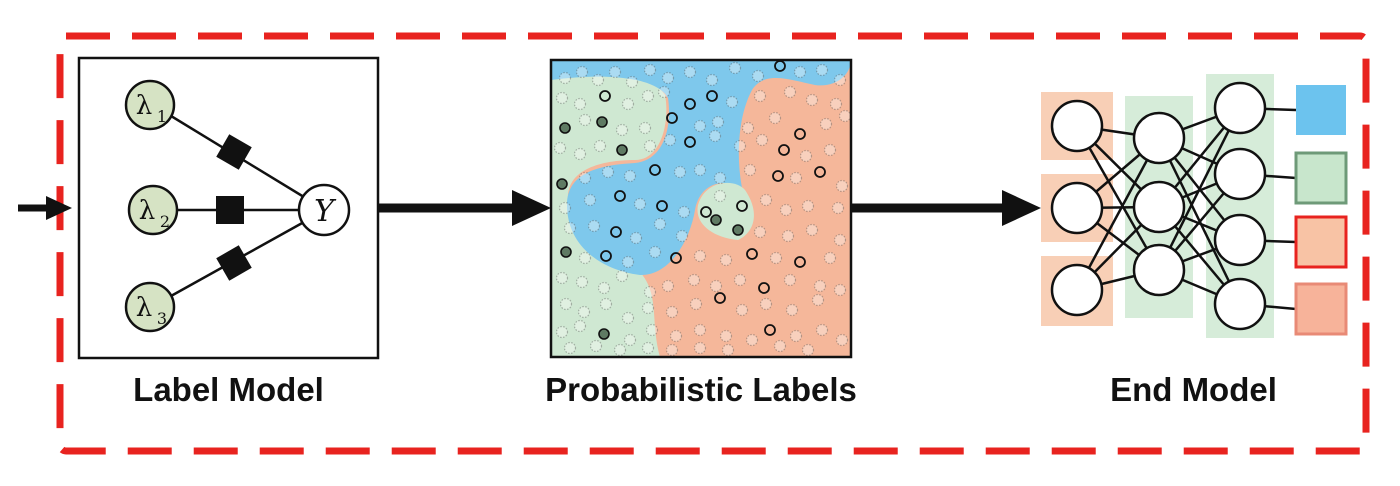 This screenshot has height=486, width=1400. I want to click on probabilistic-labels-caption: Probabilistic Labels, so click(701, 389).